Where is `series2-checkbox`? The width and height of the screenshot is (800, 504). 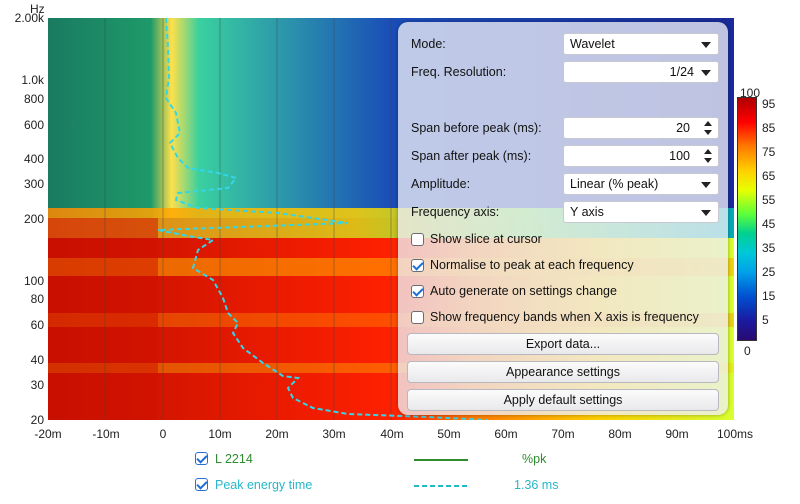 series2-checkbox is located at coordinates (201, 484).